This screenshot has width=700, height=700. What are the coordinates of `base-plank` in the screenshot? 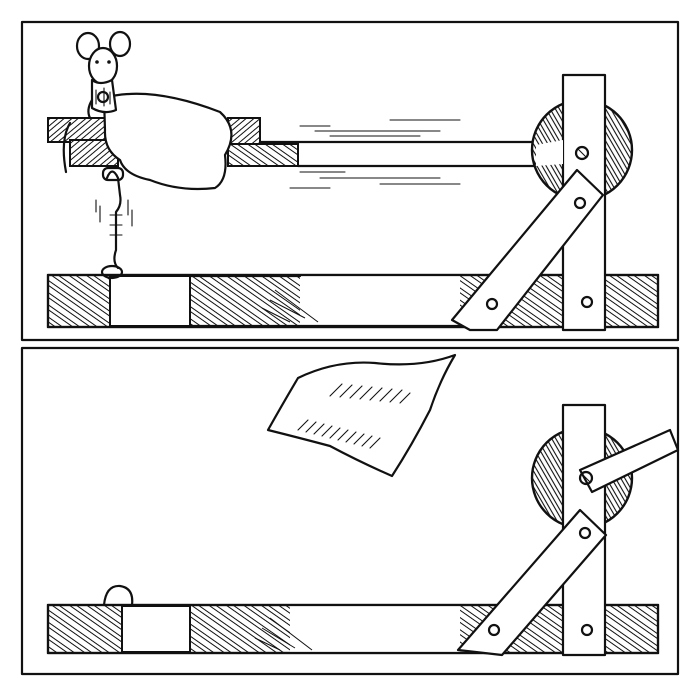 It's located at (353, 301).